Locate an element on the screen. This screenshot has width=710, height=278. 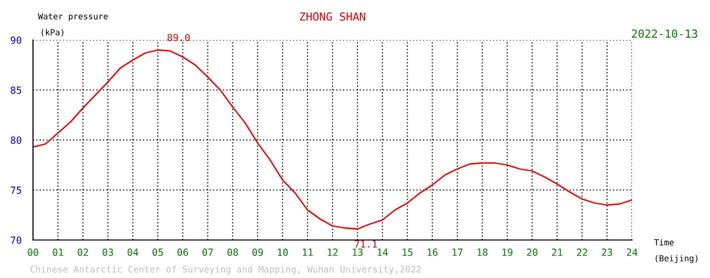
x-tick-label: 07 is located at coordinates (207, 252).